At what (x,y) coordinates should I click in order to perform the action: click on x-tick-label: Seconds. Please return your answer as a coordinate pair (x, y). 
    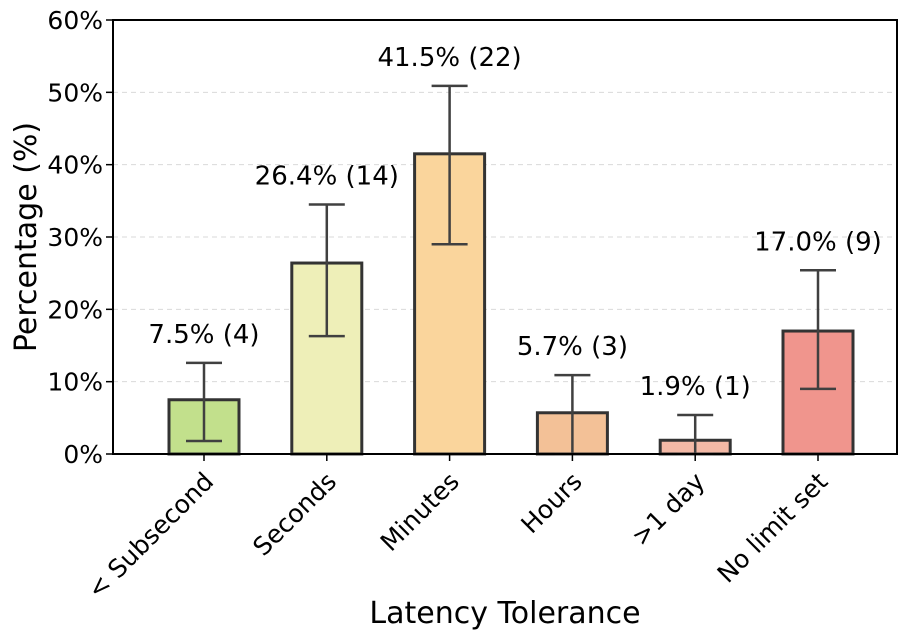
    Looking at the image, I should click on (294, 514).